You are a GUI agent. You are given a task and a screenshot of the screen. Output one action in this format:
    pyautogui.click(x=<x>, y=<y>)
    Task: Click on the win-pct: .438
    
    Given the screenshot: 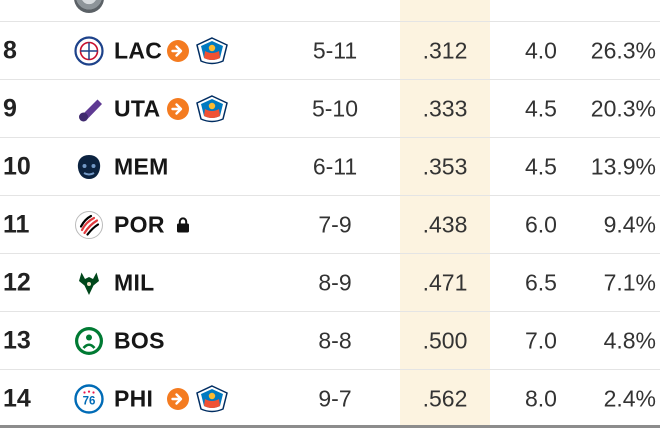 What is the action you would take?
    pyautogui.click(x=445, y=224)
    